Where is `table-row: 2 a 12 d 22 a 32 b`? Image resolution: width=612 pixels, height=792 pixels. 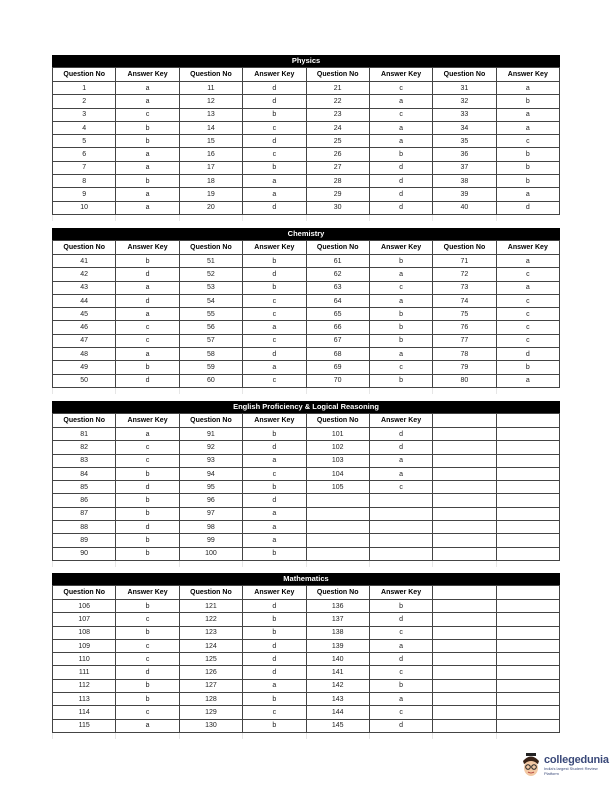 table-row: 2 a 12 d 22 a 32 b is located at coordinates (306, 101).